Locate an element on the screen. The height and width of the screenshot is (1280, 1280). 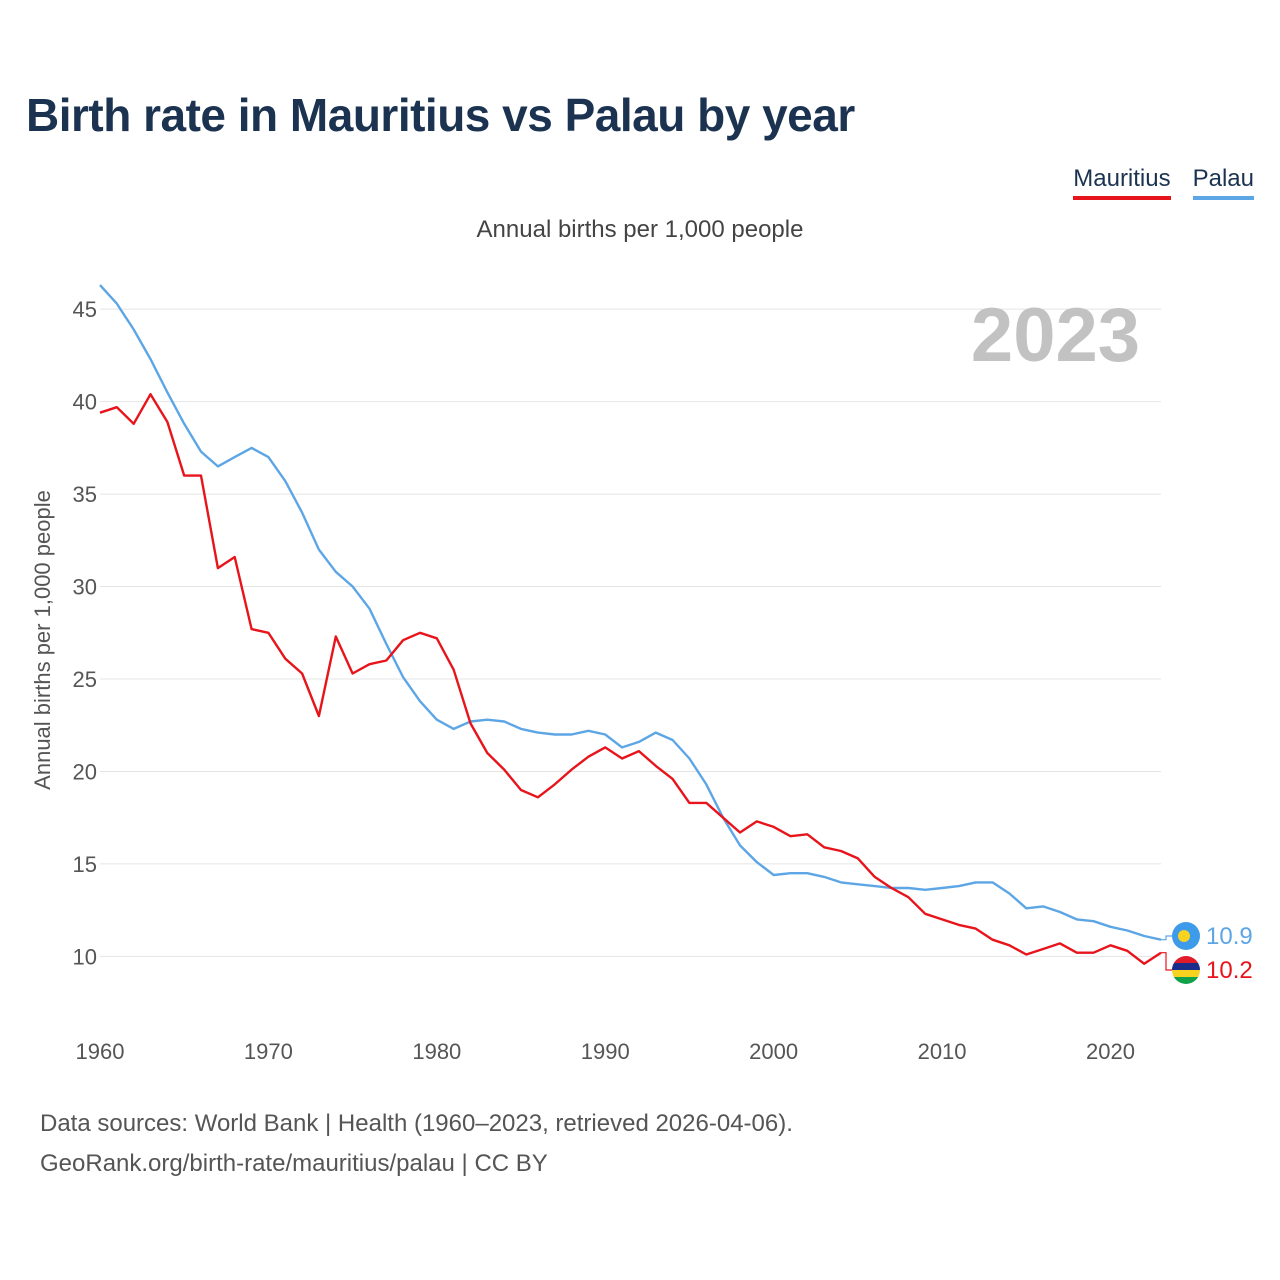
end-markers: 10.2 10.9 is located at coordinates (1207, 953).